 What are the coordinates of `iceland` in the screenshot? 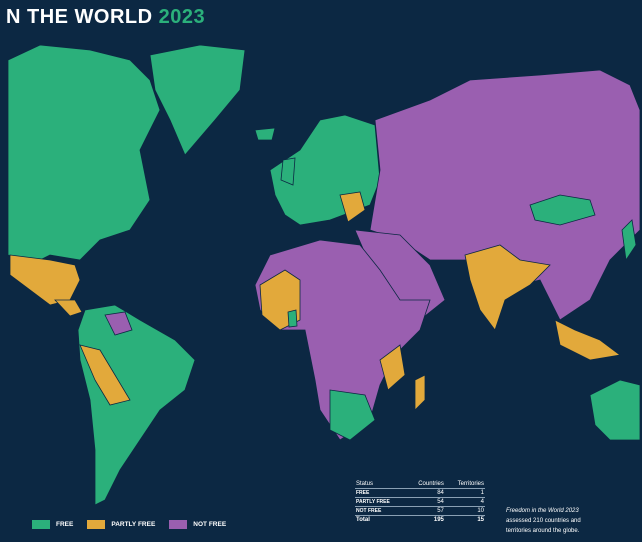 It's located at (265, 134).